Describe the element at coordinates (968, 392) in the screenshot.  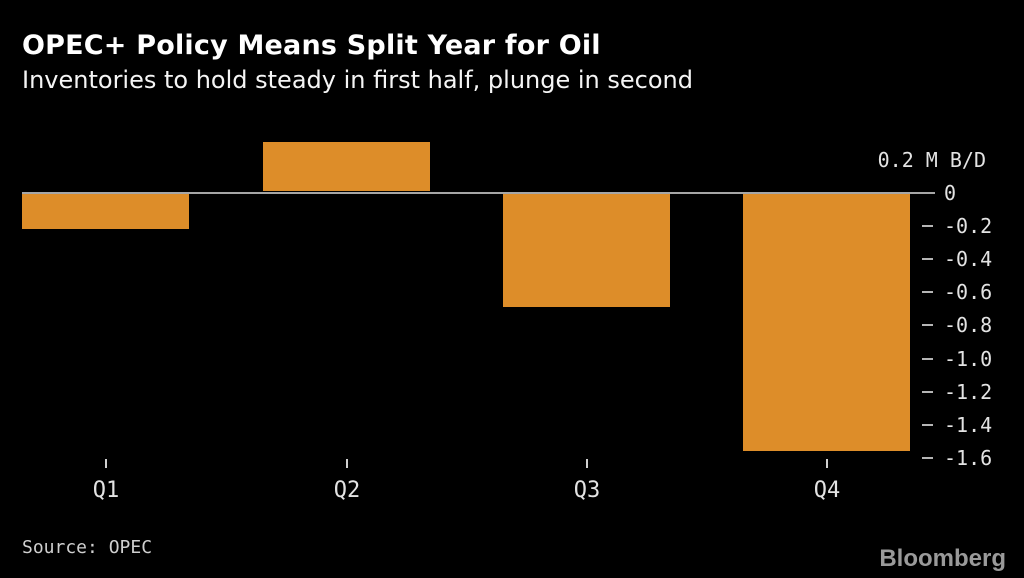
I see `y-tick-label: -1.2` at that location.